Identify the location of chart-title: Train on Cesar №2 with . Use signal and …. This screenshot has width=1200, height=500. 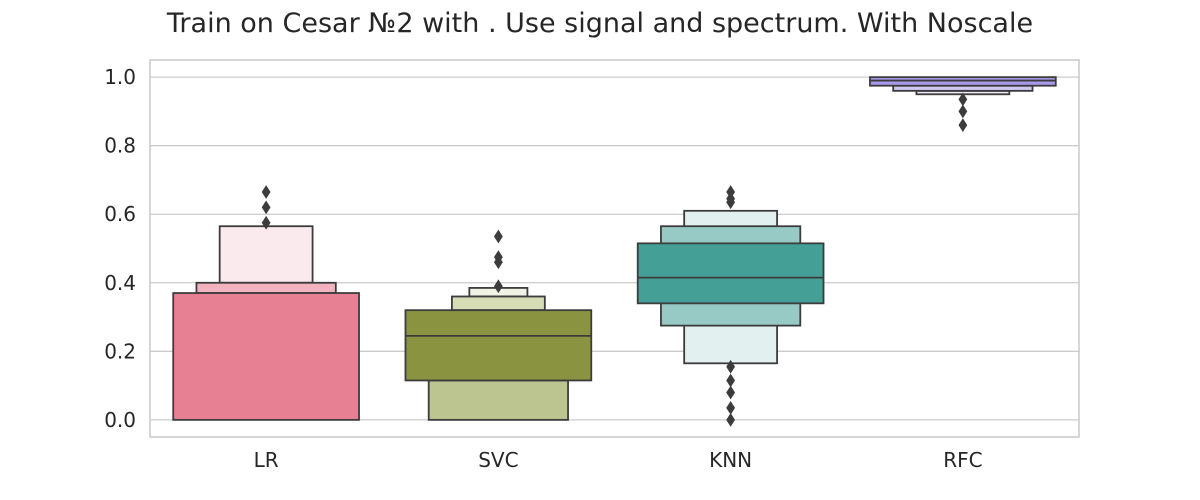
(599, 23).